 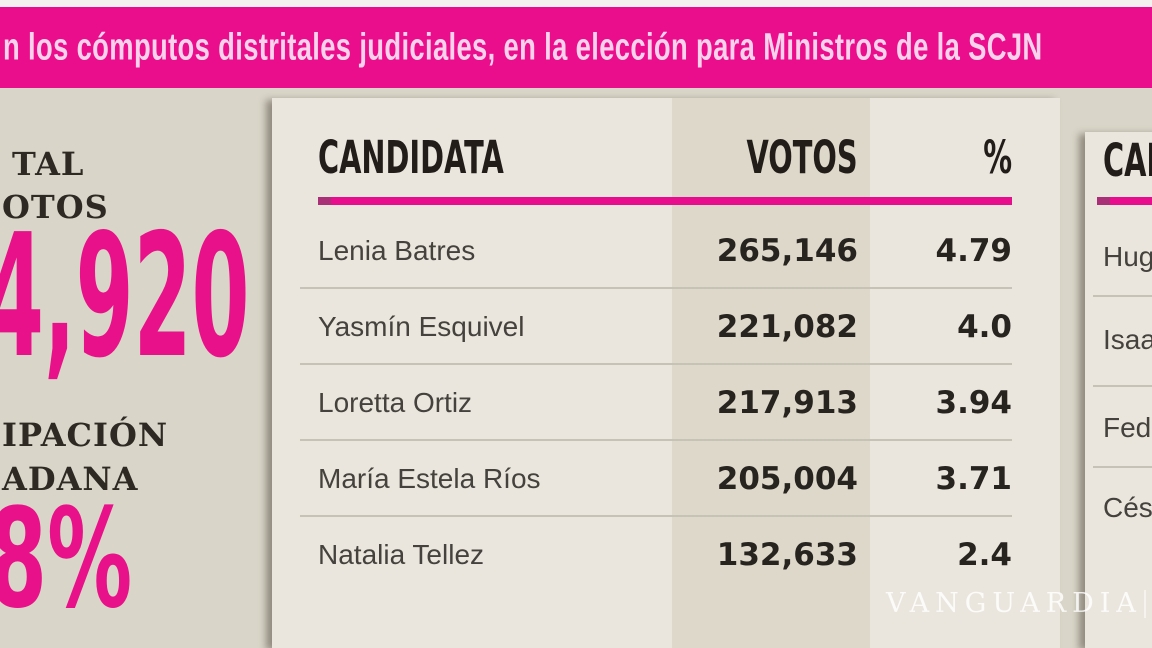 I want to click on candidate-name: Natalia Tellez, so click(x=401, y=554).